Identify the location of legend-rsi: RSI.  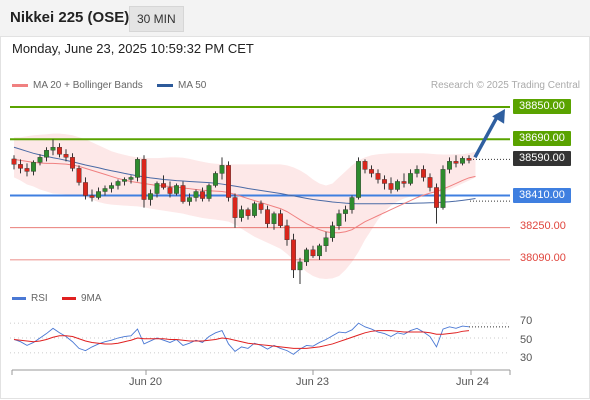
(30, 298).